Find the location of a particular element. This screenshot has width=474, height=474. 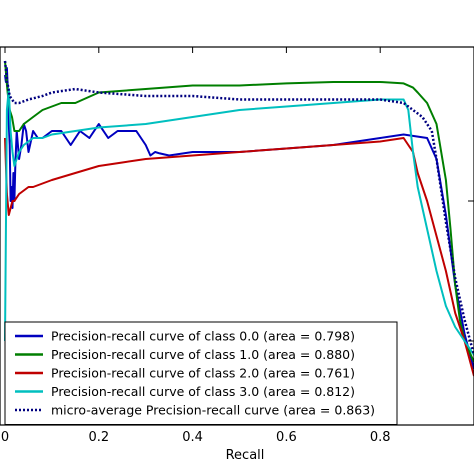

x-tick-label: 0.2 is located at coordinates (98, 437).